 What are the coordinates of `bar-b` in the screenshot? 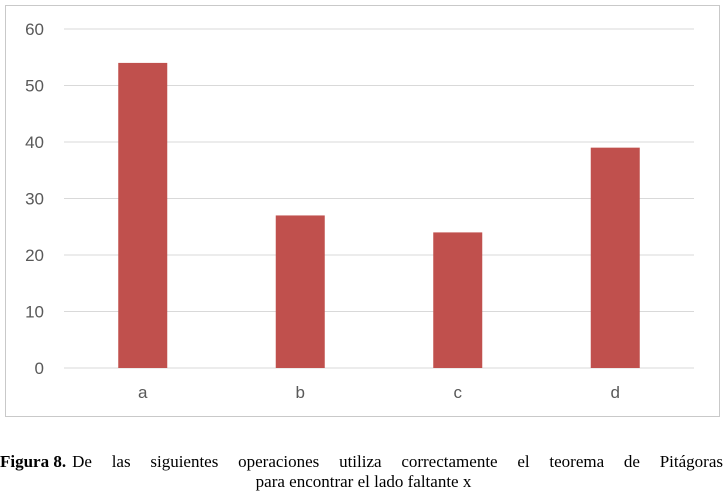 It's located at (300, 291).